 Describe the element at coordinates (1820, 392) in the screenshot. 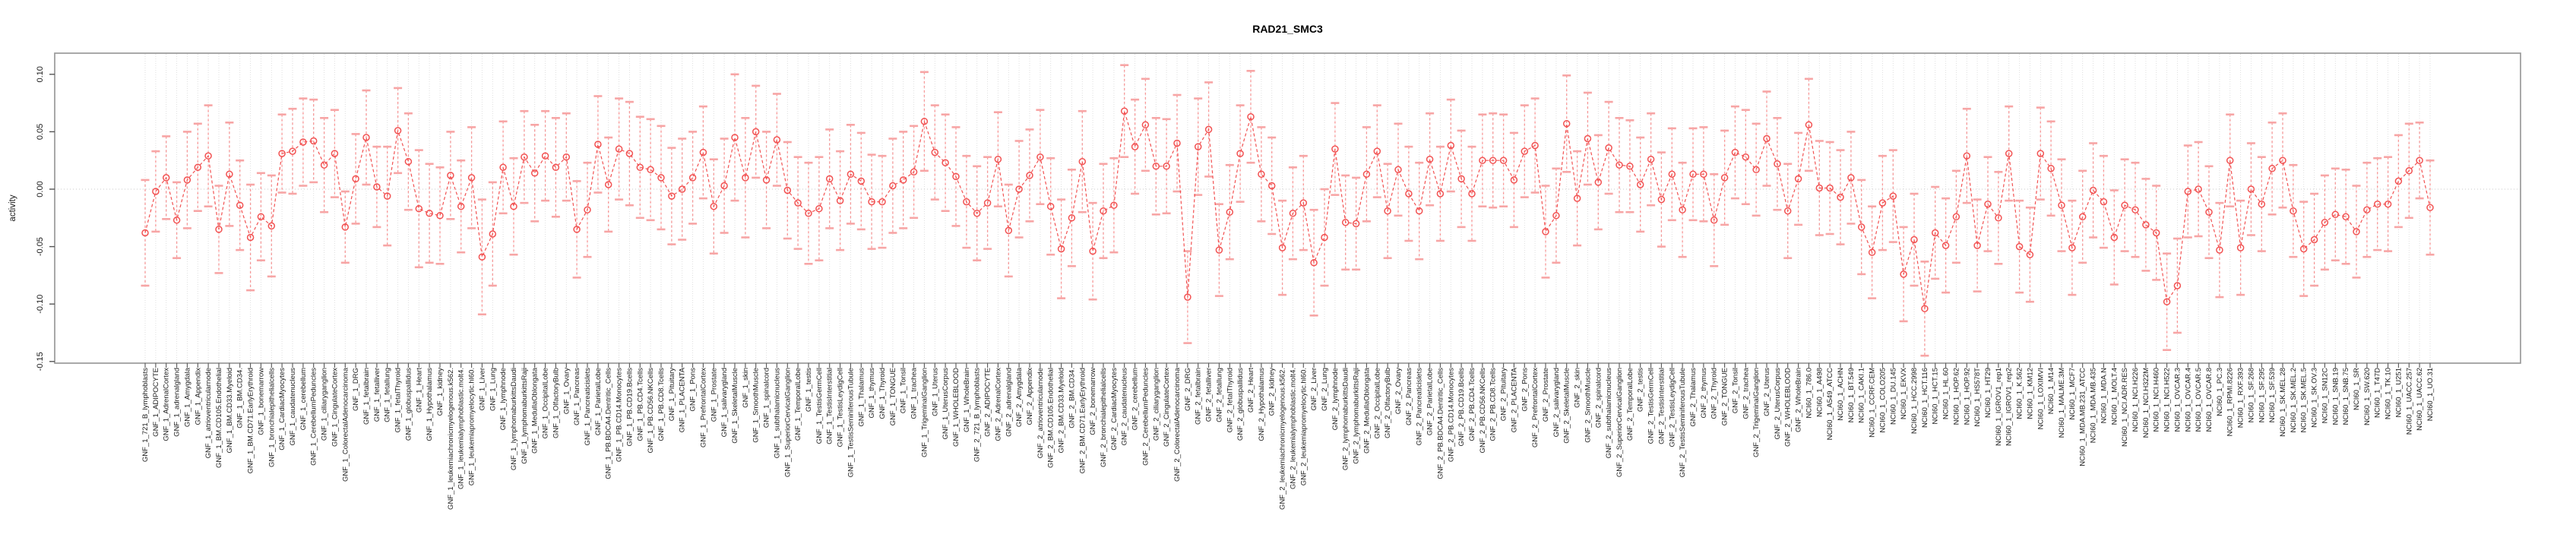

I see `svg-text: NCI60_1_A498` at that location.